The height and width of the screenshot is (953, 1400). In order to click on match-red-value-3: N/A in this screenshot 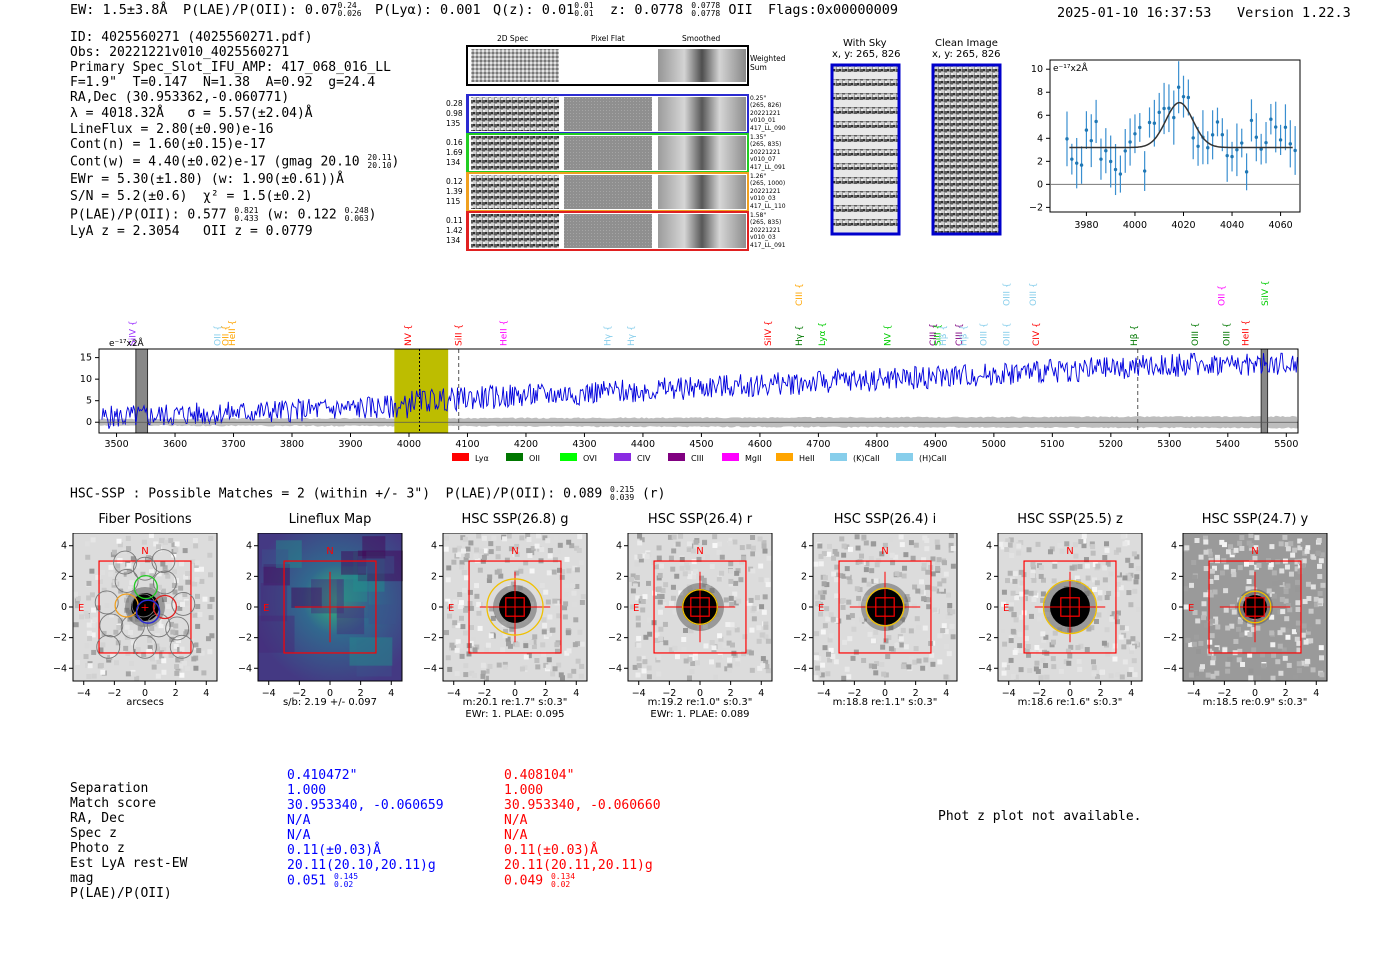, I will do `click(516, 820)`.